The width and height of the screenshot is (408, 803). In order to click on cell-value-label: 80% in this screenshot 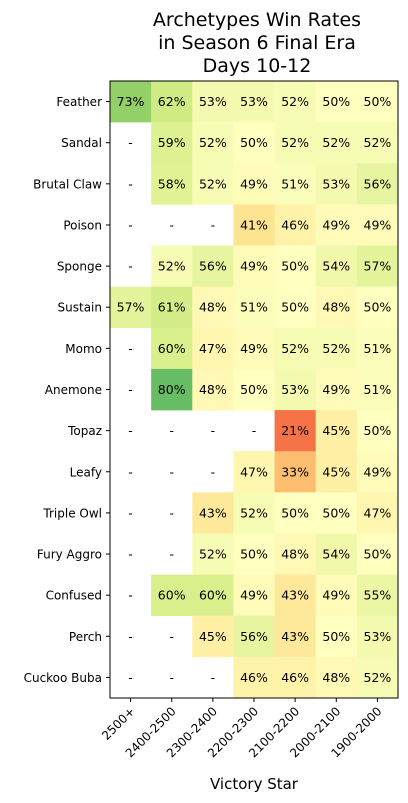, I will do `click(172, 389)`.